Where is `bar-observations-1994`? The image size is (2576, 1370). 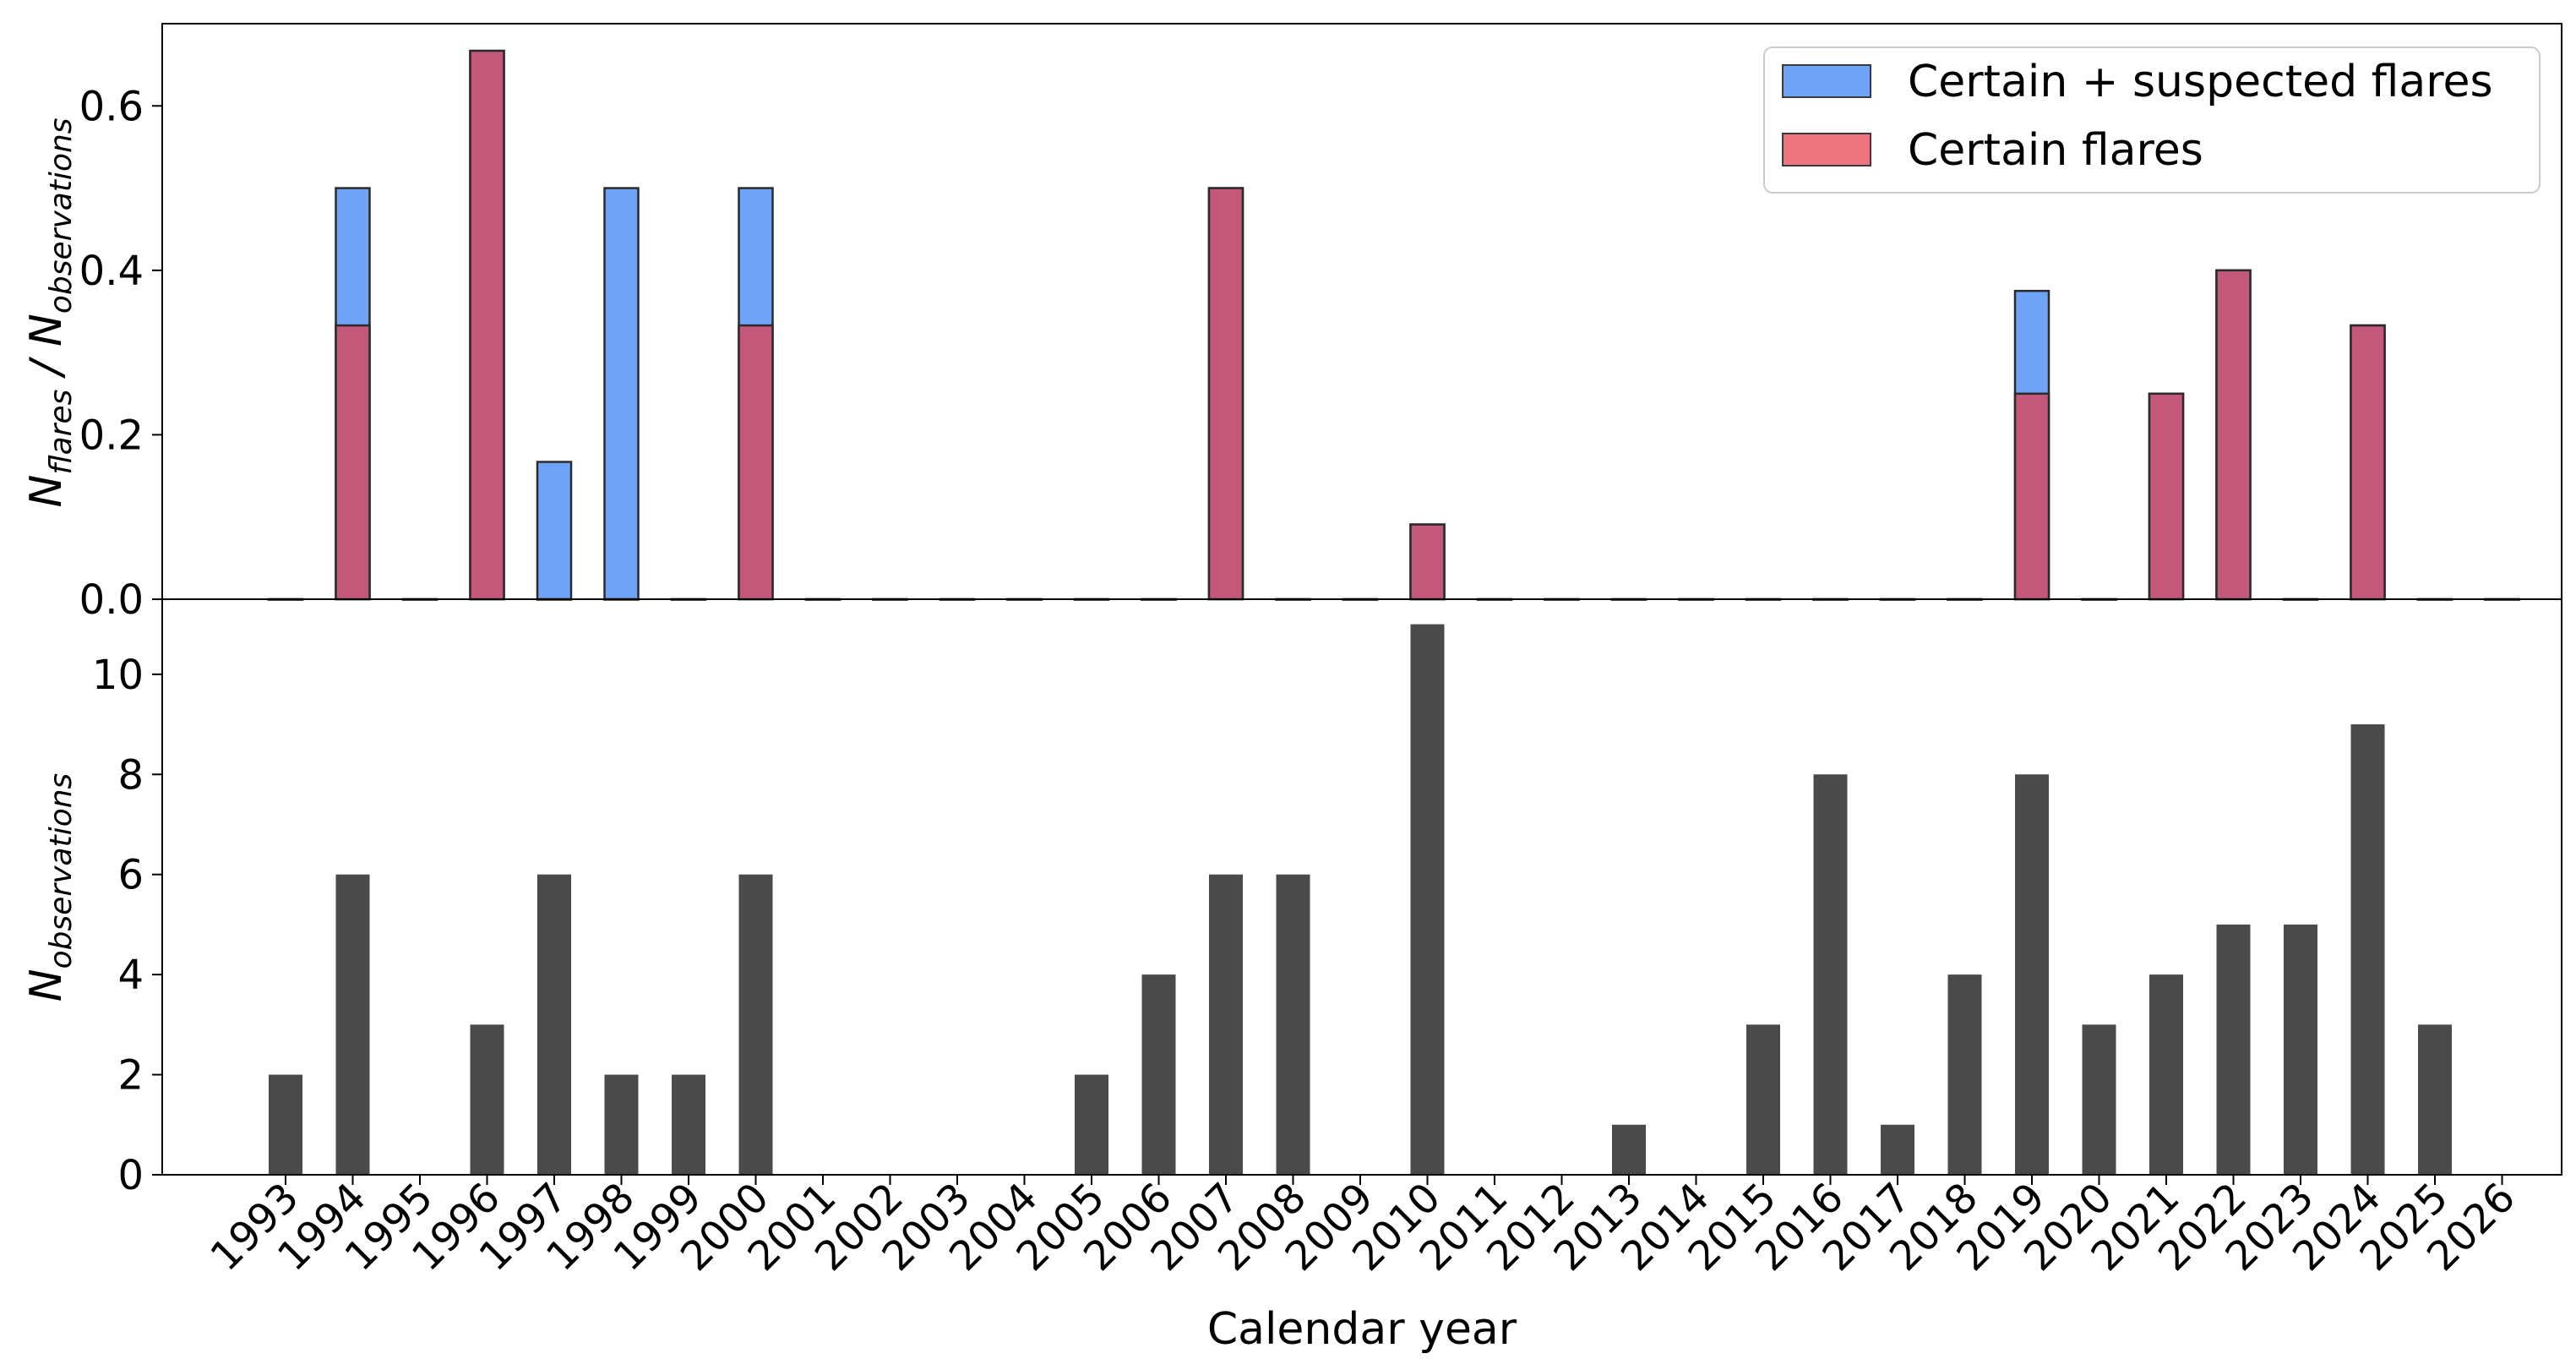
bar-observations-1994 is located at coordinates (352, 1024).